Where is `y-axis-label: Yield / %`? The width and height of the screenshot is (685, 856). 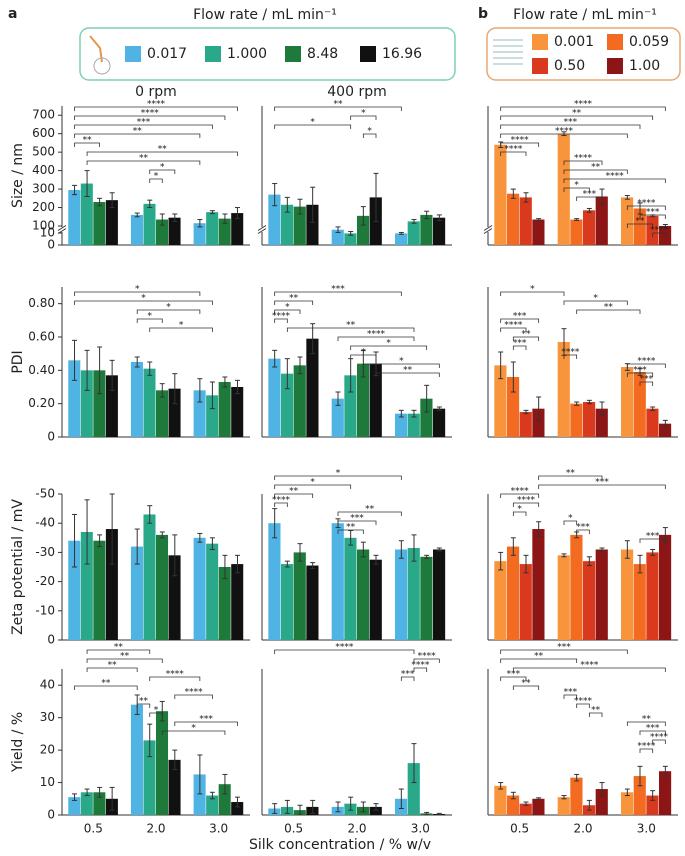
y-axis-label: Yield / % is located at coordinates (18, 742).